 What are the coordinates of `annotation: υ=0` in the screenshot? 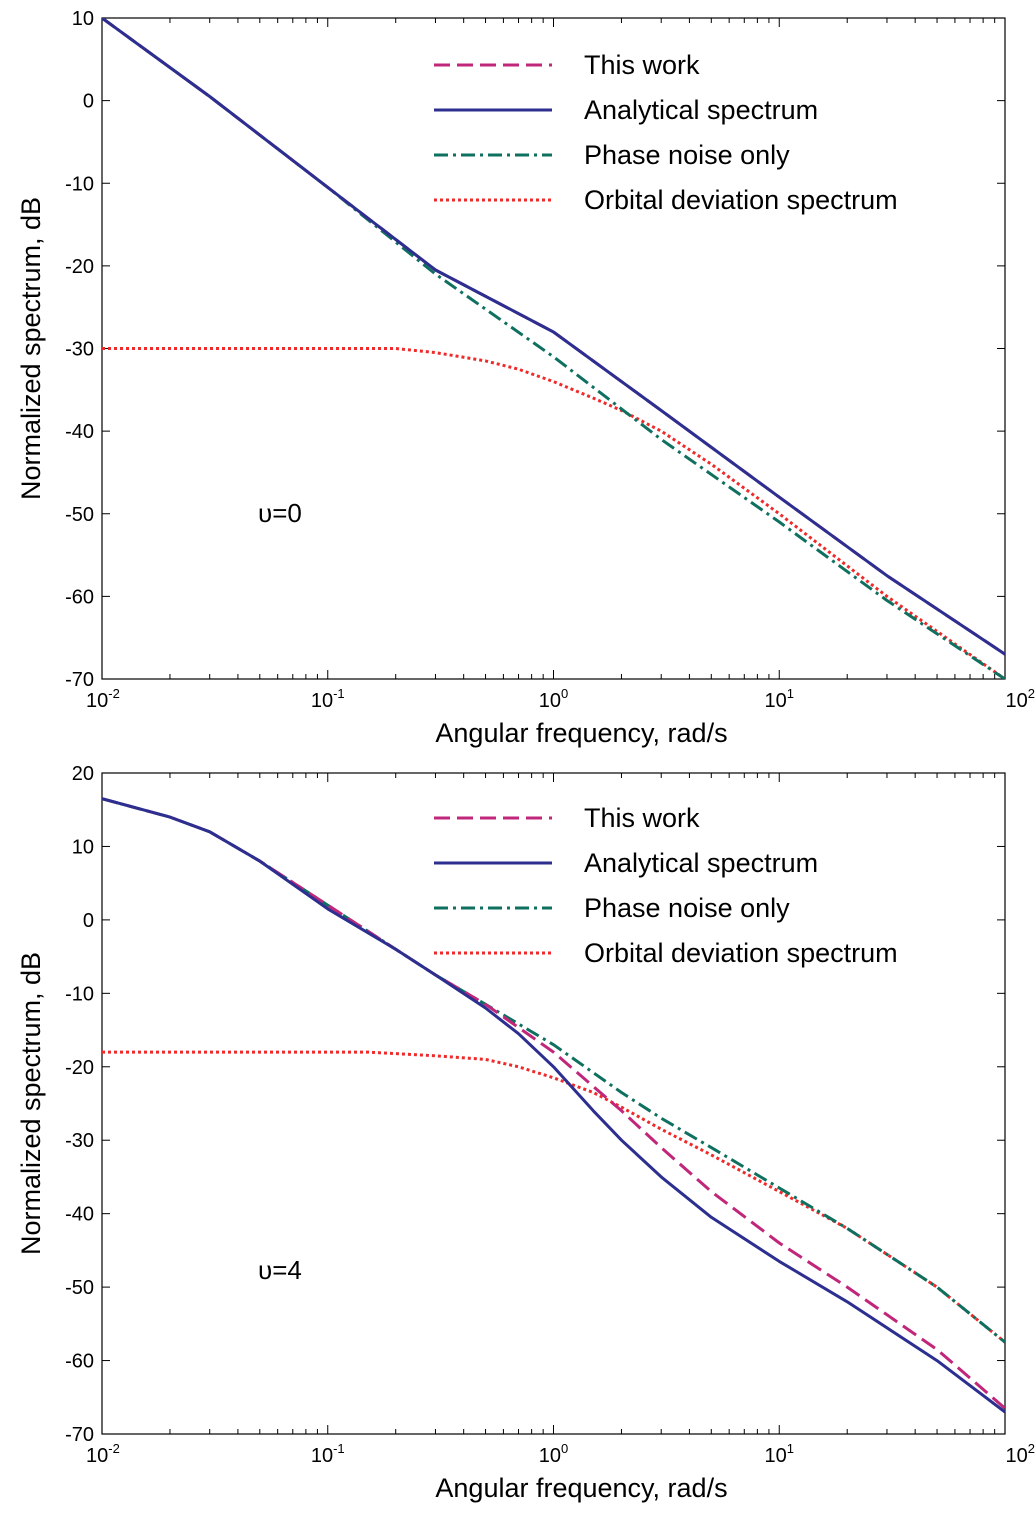 It's located at (280, 513).